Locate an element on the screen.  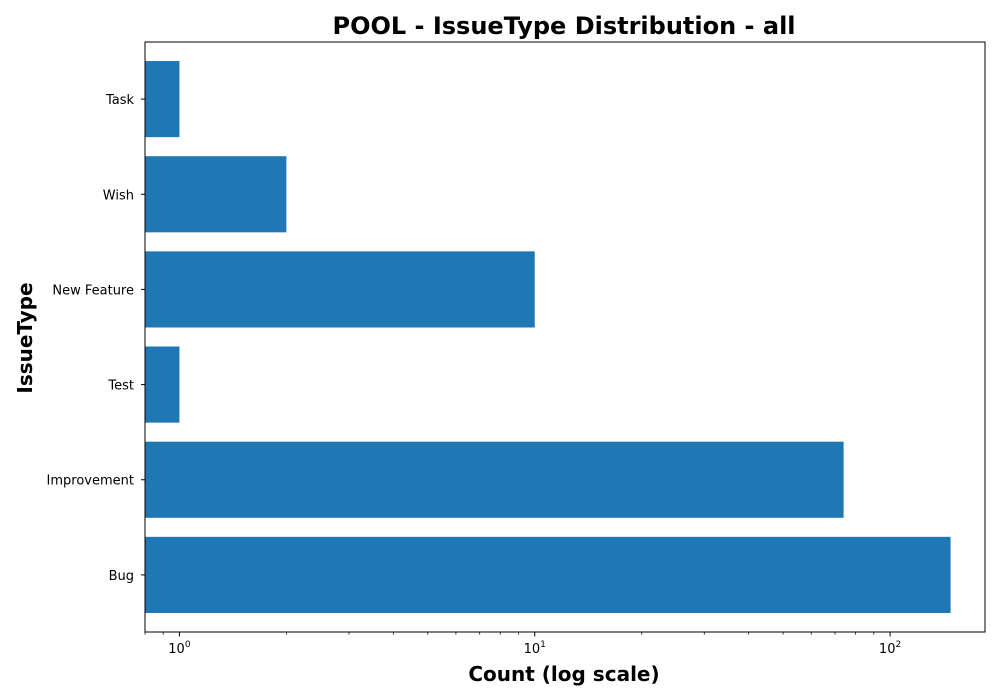
bar-improvement is located at coordinates (494, 480).